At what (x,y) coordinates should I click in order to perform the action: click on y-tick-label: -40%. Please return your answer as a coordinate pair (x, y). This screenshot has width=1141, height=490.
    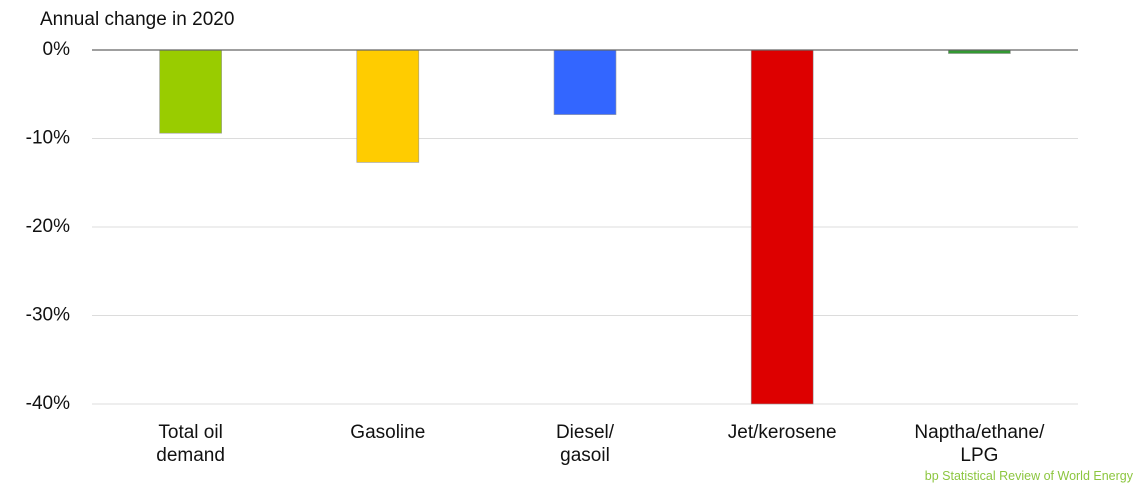
    Looking at the image, I should click on (48, 403).